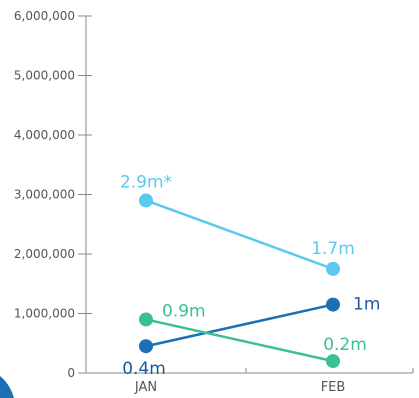  Describe the element at coordinates (44, 314) in the screenshot. I see `y-tick-label: 1,000,000` at that location.